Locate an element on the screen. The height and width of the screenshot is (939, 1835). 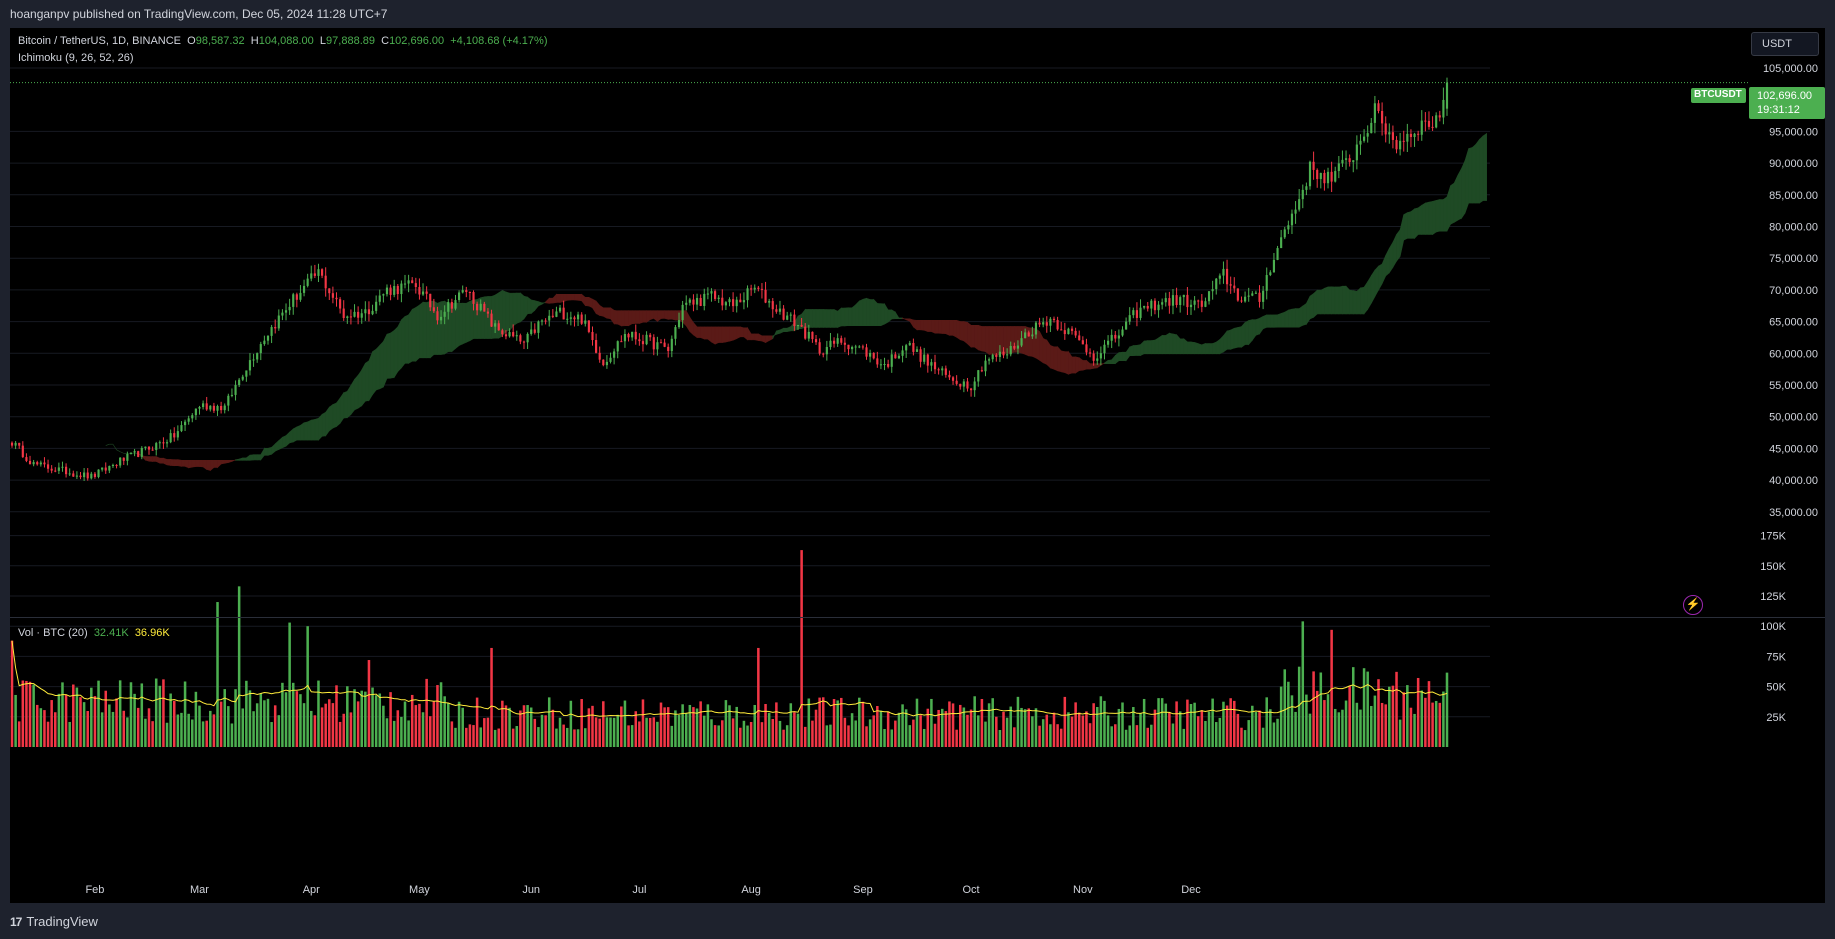
price-tick-label: 90,000.00 is located at coordinates (1793, 164).